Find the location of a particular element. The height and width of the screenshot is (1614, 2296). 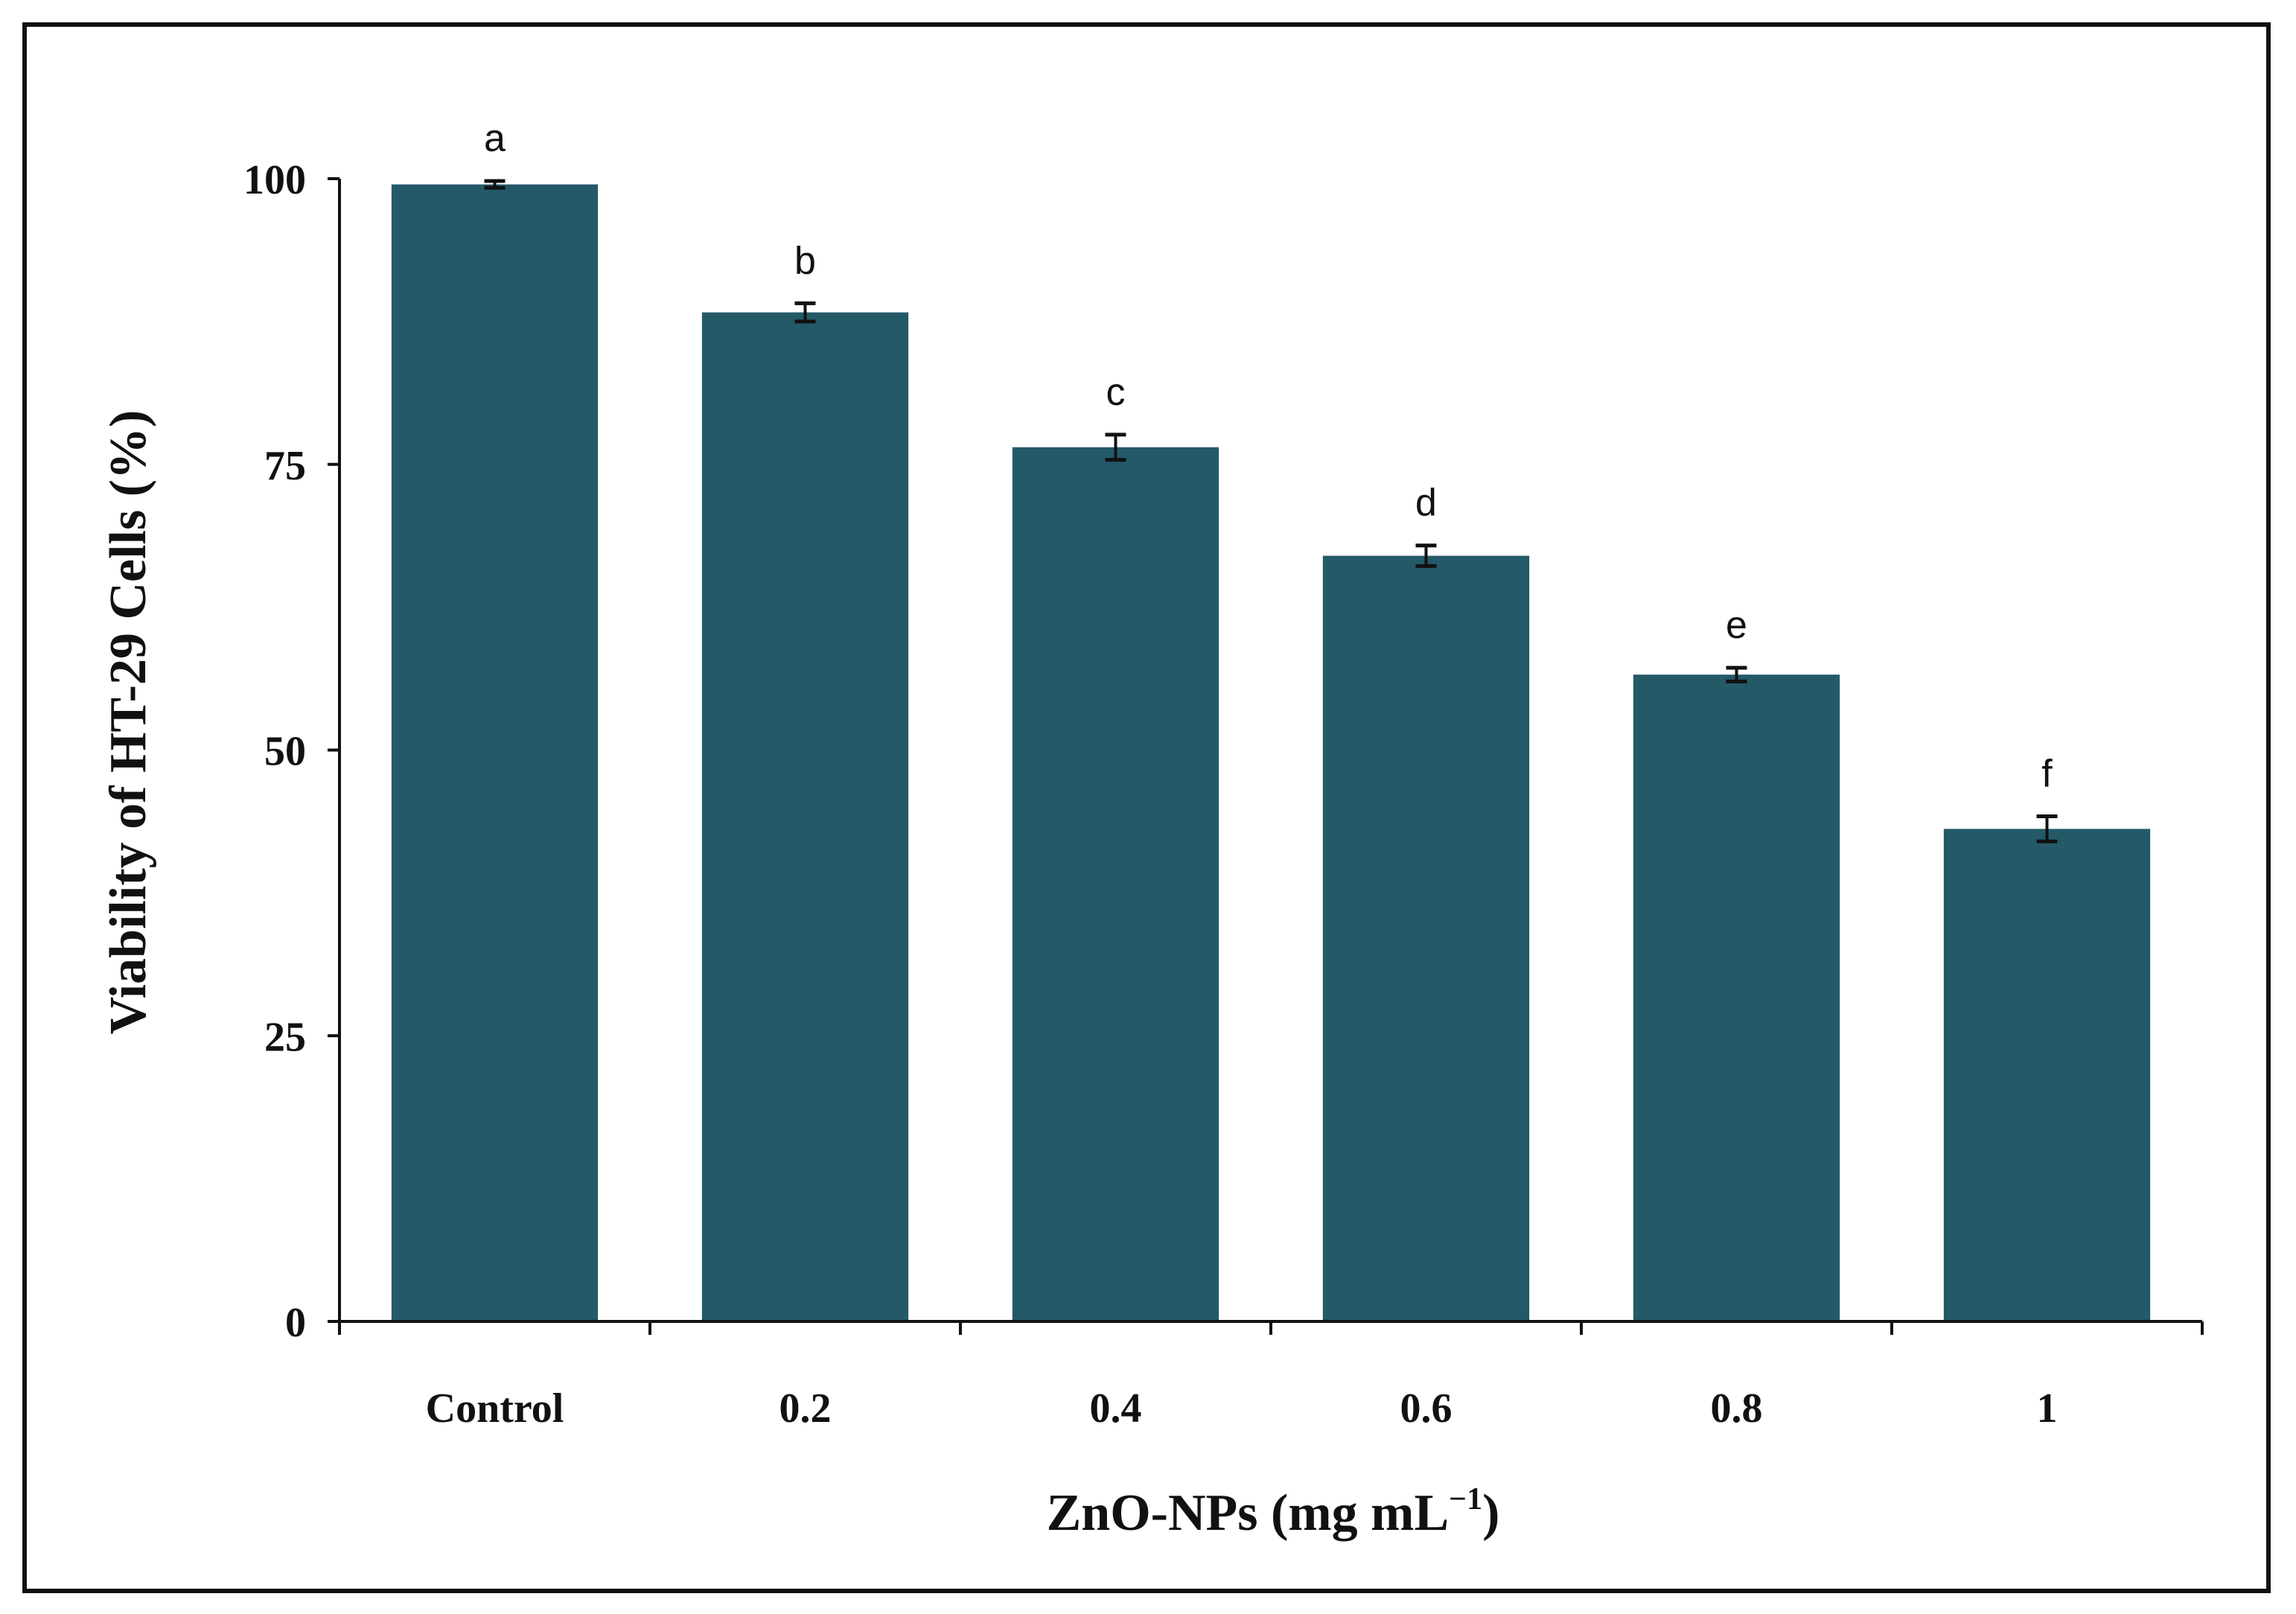

x-tick-label: Control is located at coordinates (495, 1408).